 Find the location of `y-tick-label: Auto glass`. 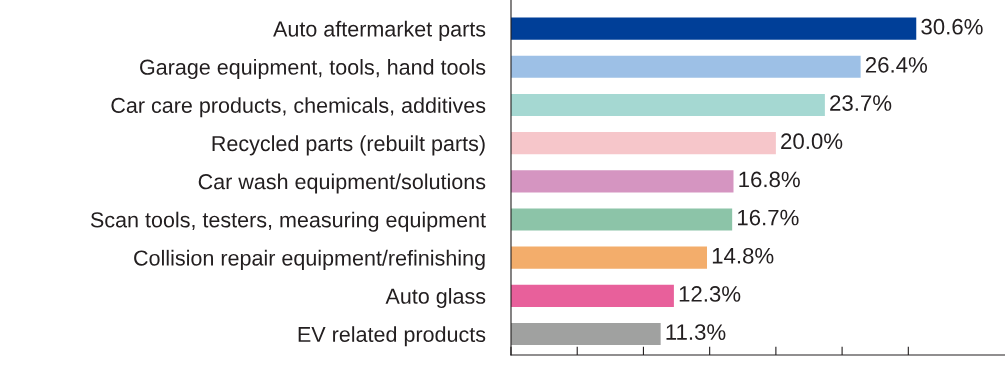

y-tick-label: Auto glass is located at coordinates (435, 298).